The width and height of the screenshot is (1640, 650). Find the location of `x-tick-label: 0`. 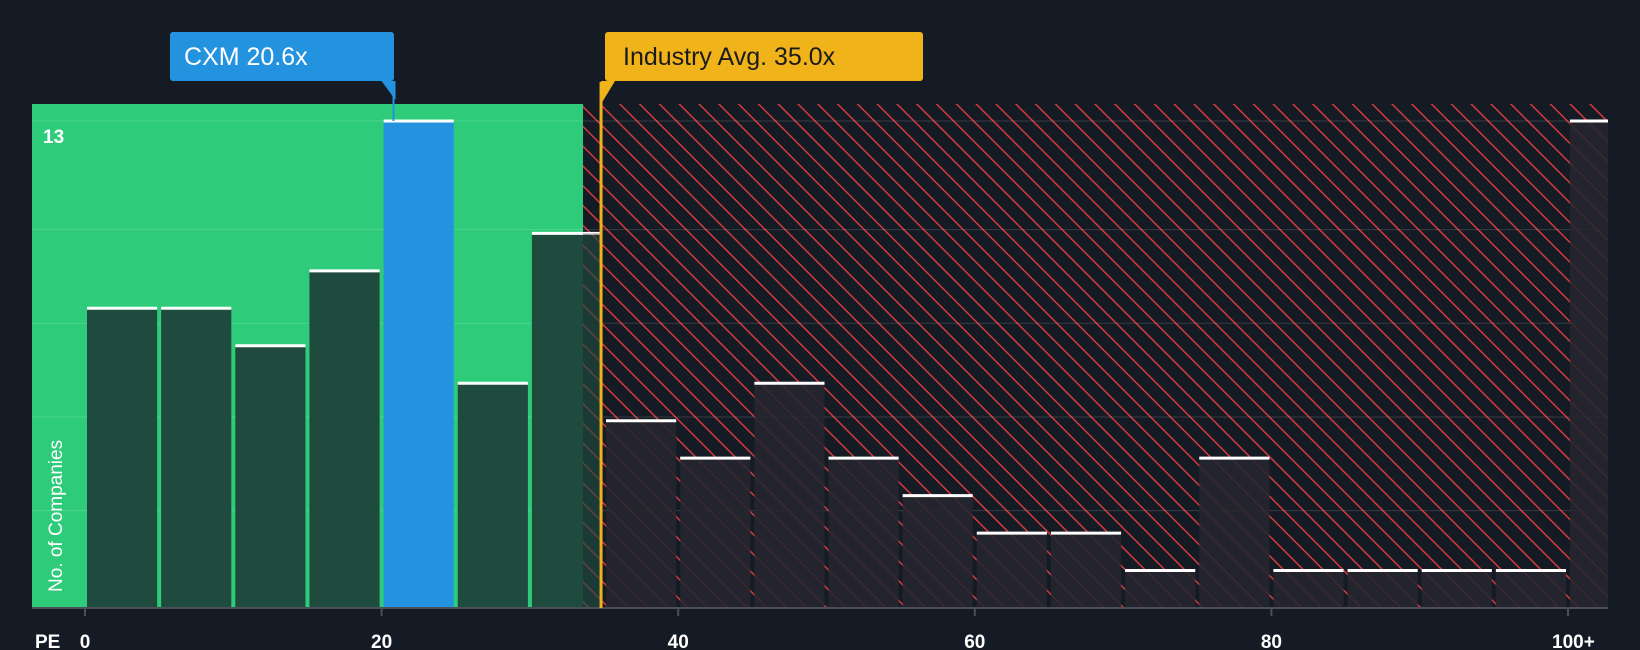

x-tick-label: 0 is located at coordinates (85, 641).